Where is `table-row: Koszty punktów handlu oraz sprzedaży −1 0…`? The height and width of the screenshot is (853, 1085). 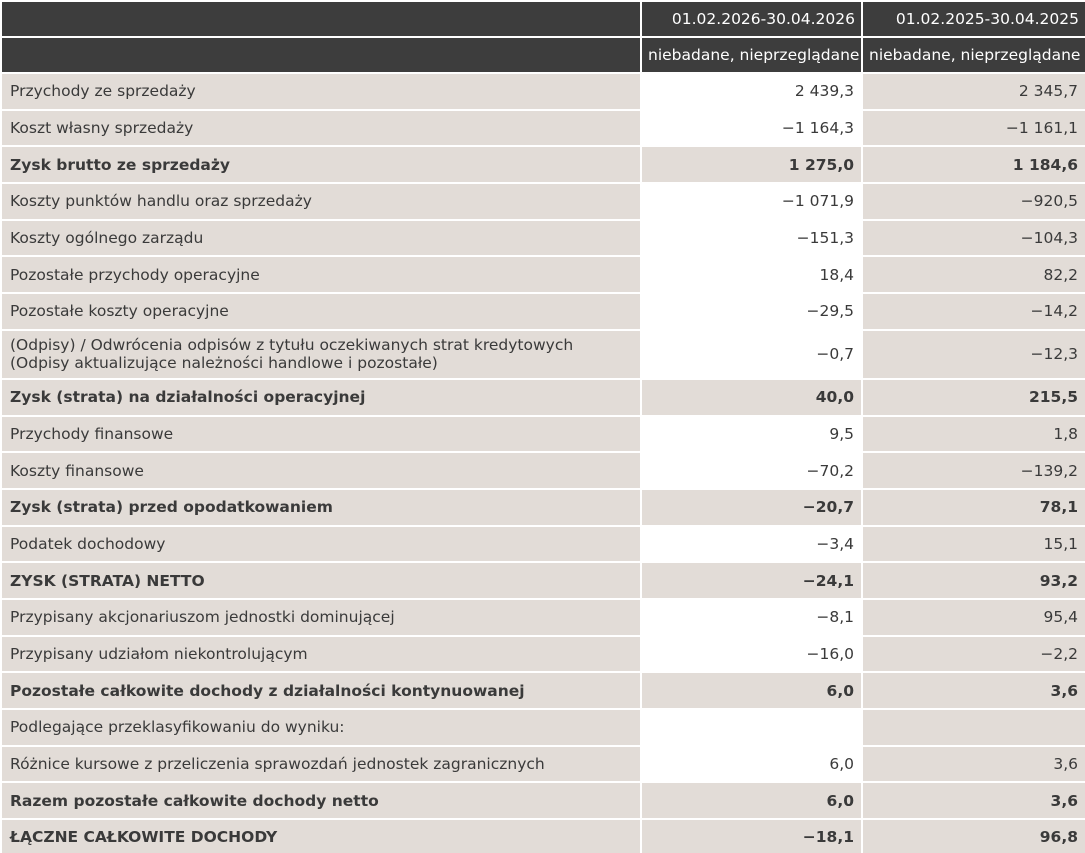
table-row: Koszty punktów handlu oraz sprzedaży −1 0… is located at coordinates (542, 201).